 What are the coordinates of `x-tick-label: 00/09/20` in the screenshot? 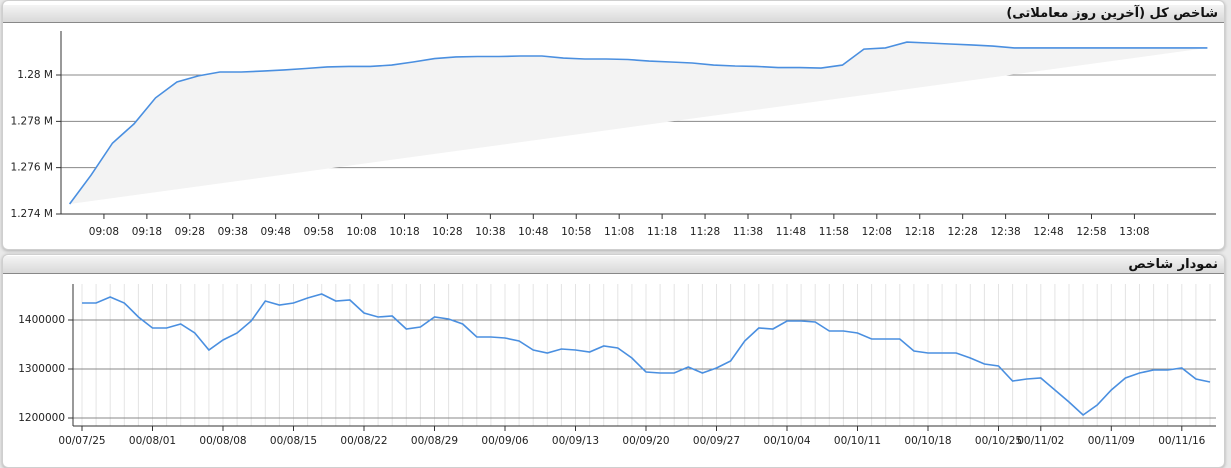 It's located at (645, 441).